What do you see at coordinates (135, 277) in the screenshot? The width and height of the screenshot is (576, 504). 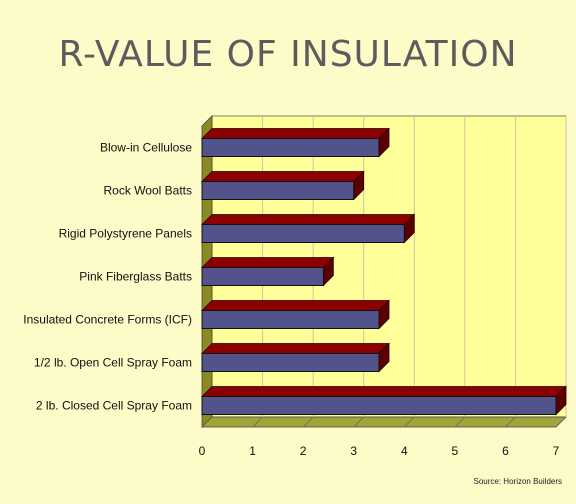 I see `category-label: Pink Fiberglass Batts` at bounding box center [135, 277].